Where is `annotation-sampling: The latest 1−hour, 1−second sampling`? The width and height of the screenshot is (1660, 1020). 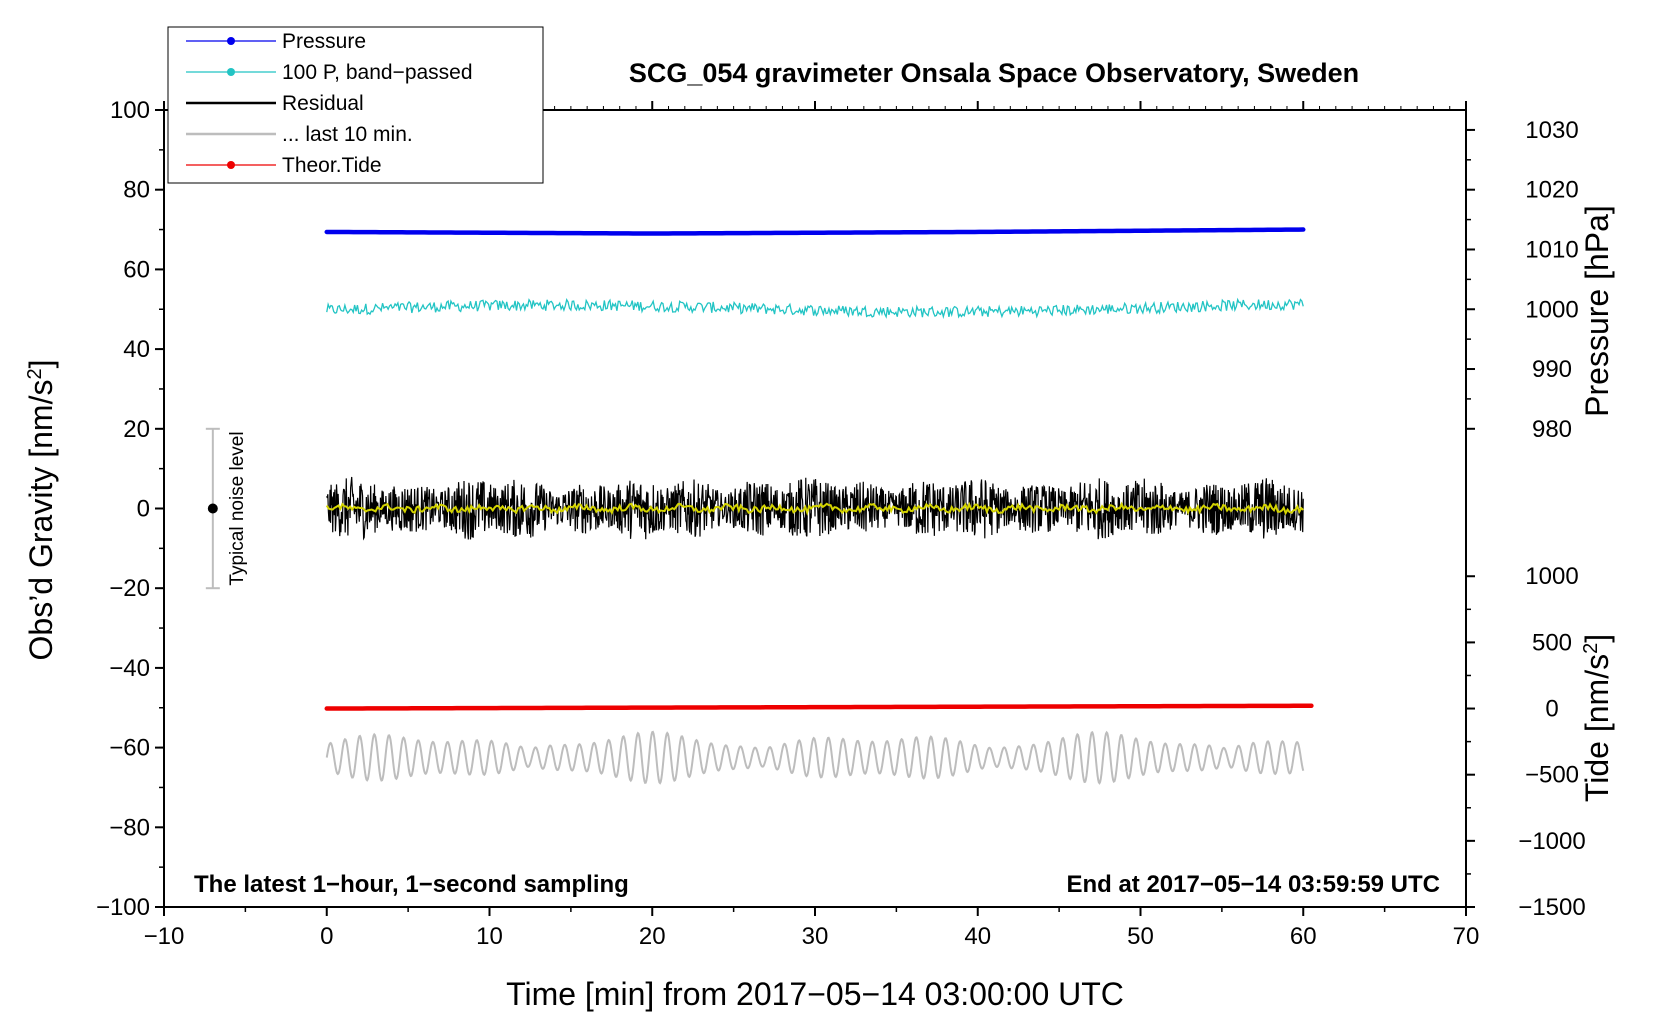 annotation-sampling: The latest 1−hour, 1−second sampling is located at coordinates (411, 884).